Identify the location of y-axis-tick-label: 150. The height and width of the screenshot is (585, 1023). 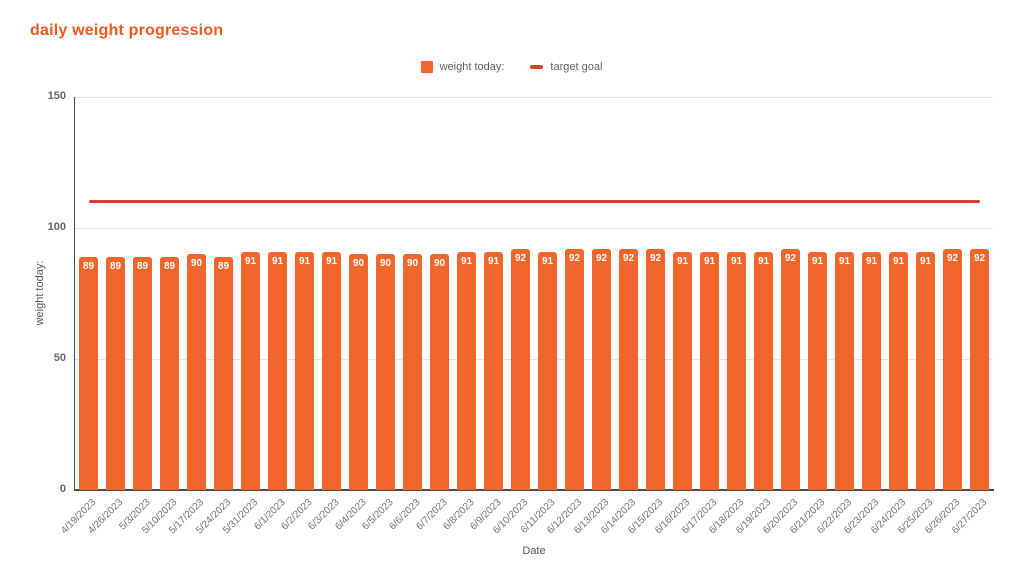
(56, 96).